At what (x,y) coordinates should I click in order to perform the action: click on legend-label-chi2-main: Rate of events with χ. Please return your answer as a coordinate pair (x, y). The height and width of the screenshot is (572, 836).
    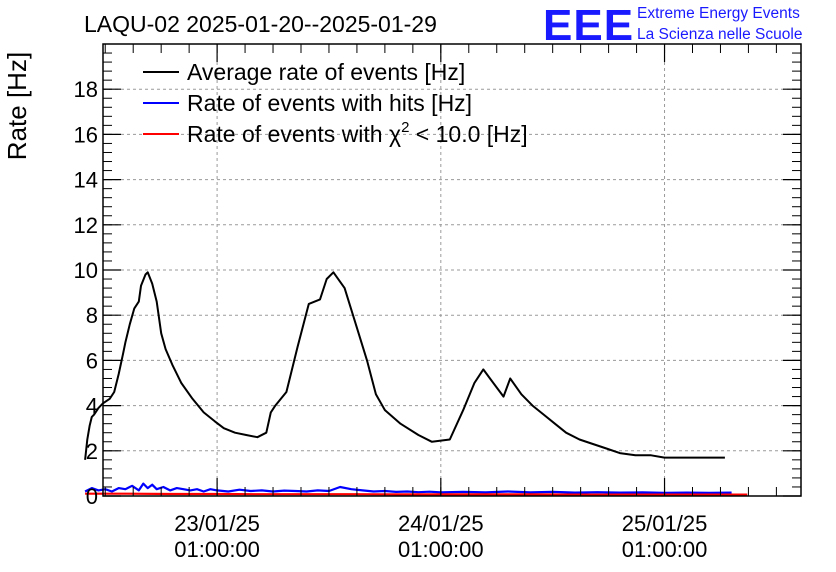
    Looking at the image, I should click on (294, 134).